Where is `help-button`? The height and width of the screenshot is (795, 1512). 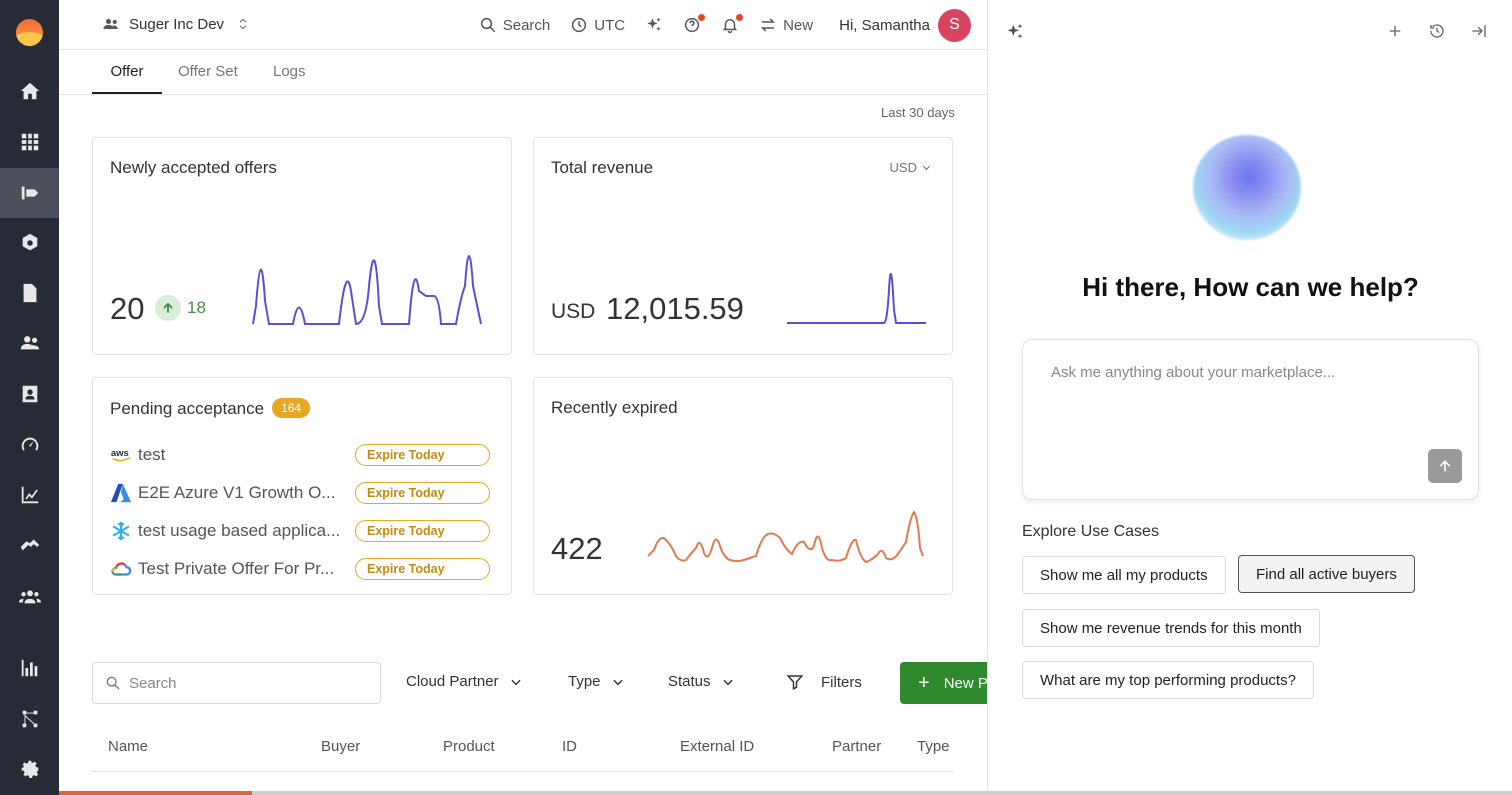
help-button is located at coordinates (694, 24).